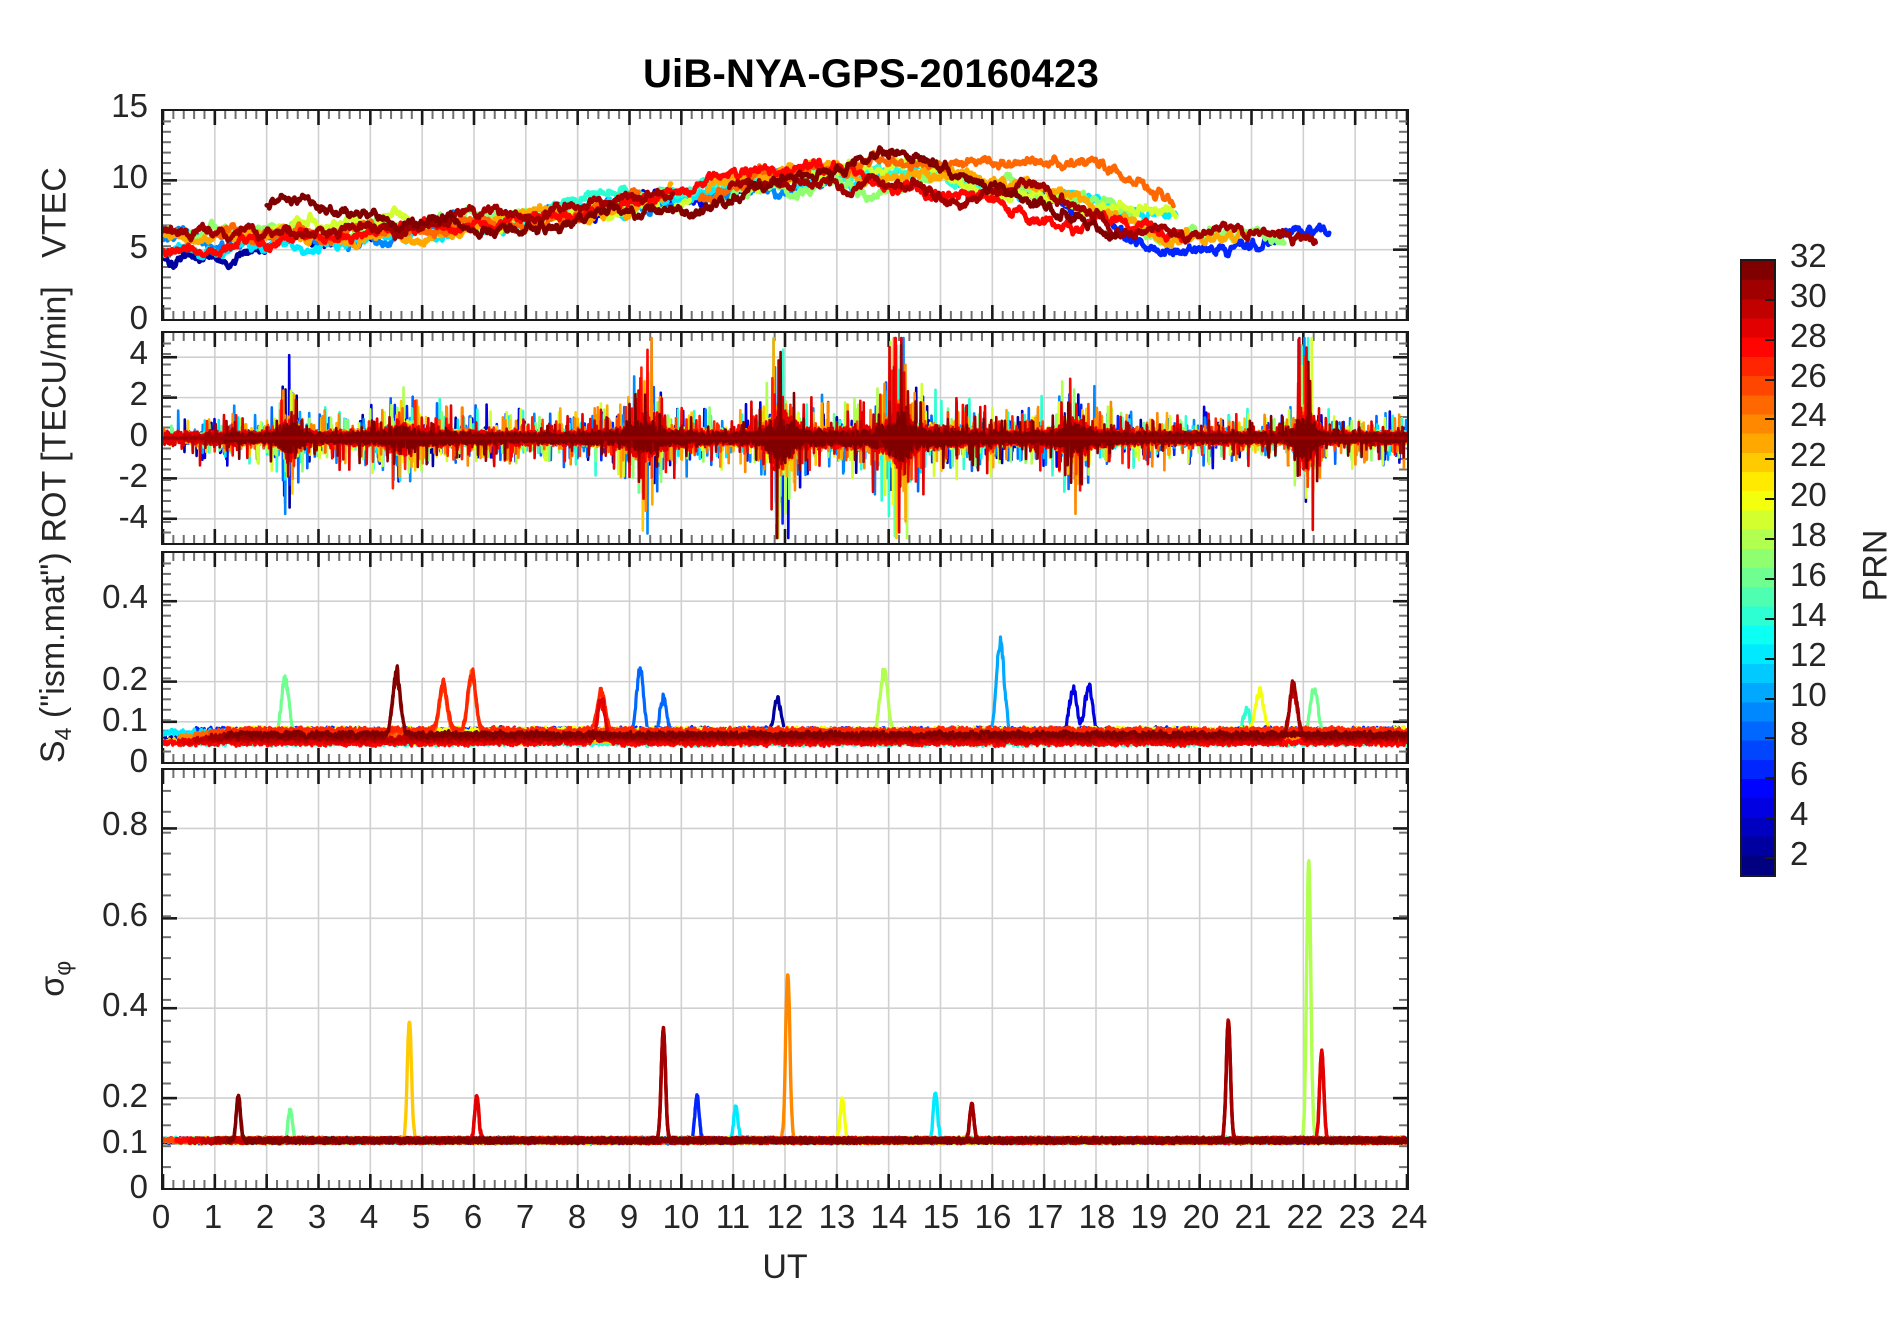 Image resolution: width=1902 pixels, height=1330 pixels. What do you see at coordinates (1808, 695) in the screenshot?
I see `colorbar-tick-label: 10` at bounding box center [1808, 695].